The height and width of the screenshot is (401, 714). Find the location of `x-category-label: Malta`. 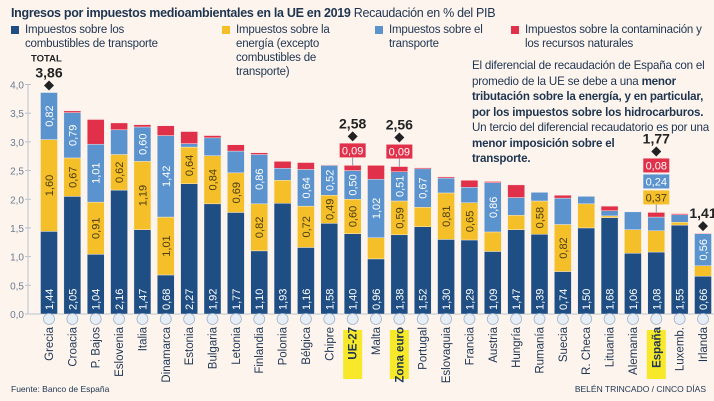

x-category-label: Malta is located at coordinates (377, 340).